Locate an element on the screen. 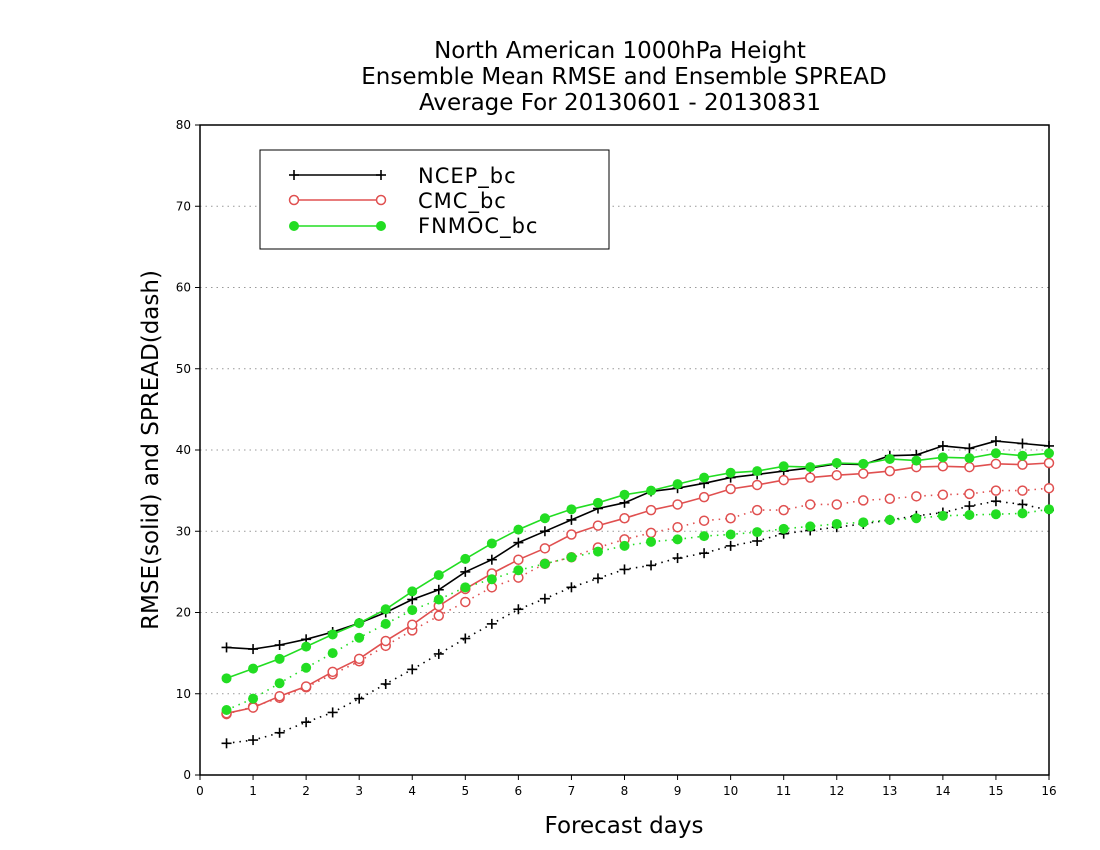 The height and width of the screenshot is (850, 1100). y-tick-label-40: 40 is located at coordinates (183, 450).